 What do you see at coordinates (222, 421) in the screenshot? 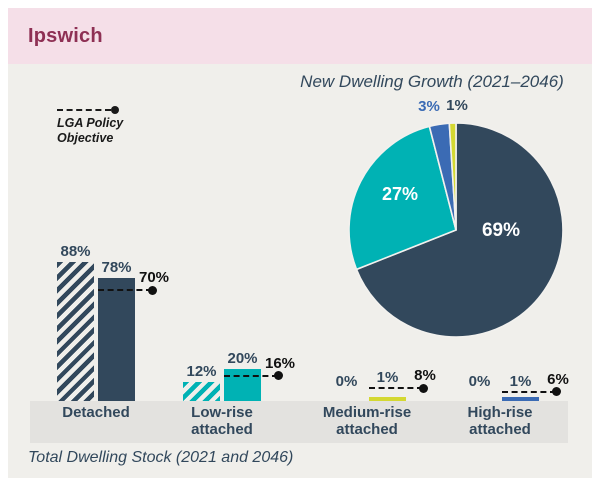
I see `category-label-low-rise-attached: Low-rise attached` at bounding box center [222, 421].